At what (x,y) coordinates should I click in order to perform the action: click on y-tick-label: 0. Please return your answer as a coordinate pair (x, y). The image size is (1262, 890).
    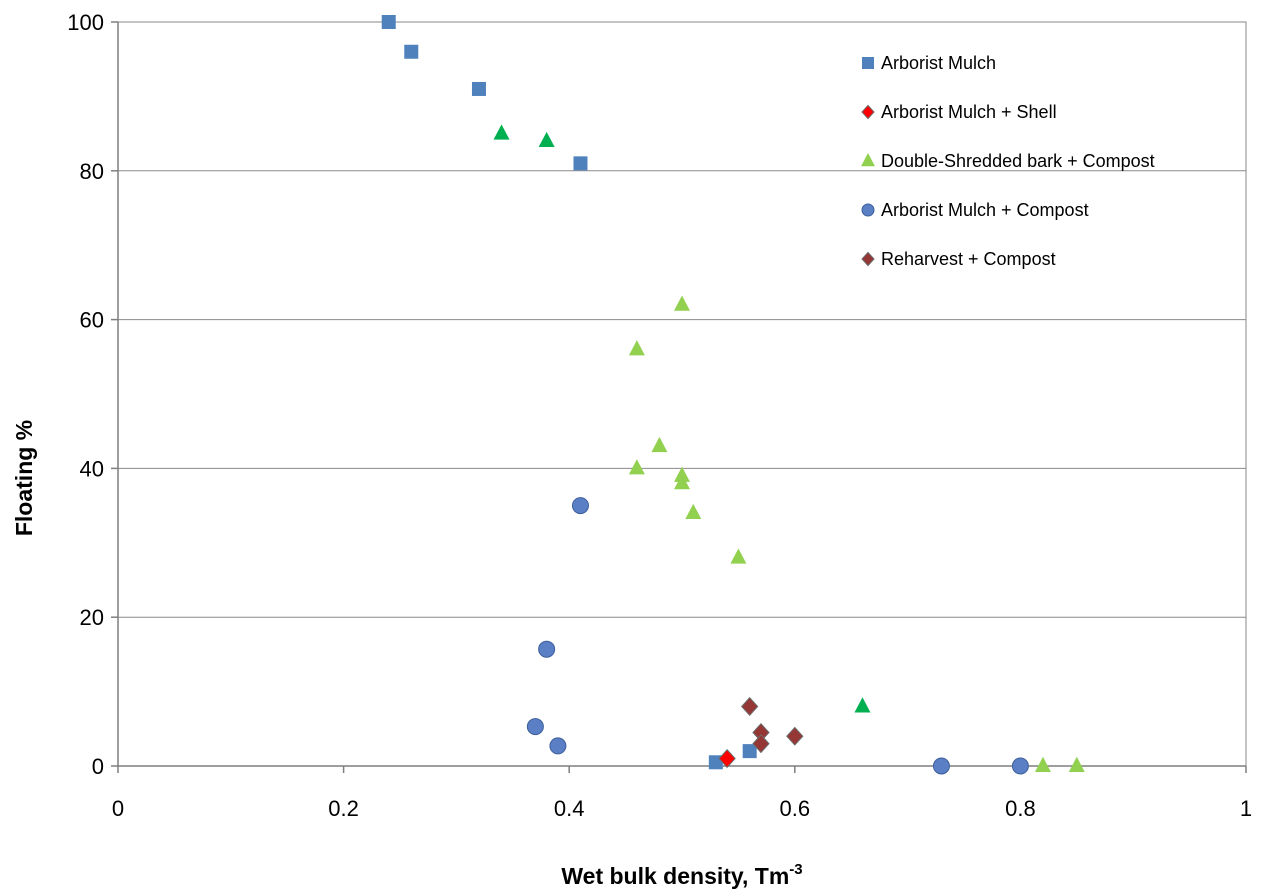
    Looking at the image, I should click on (98, 766).